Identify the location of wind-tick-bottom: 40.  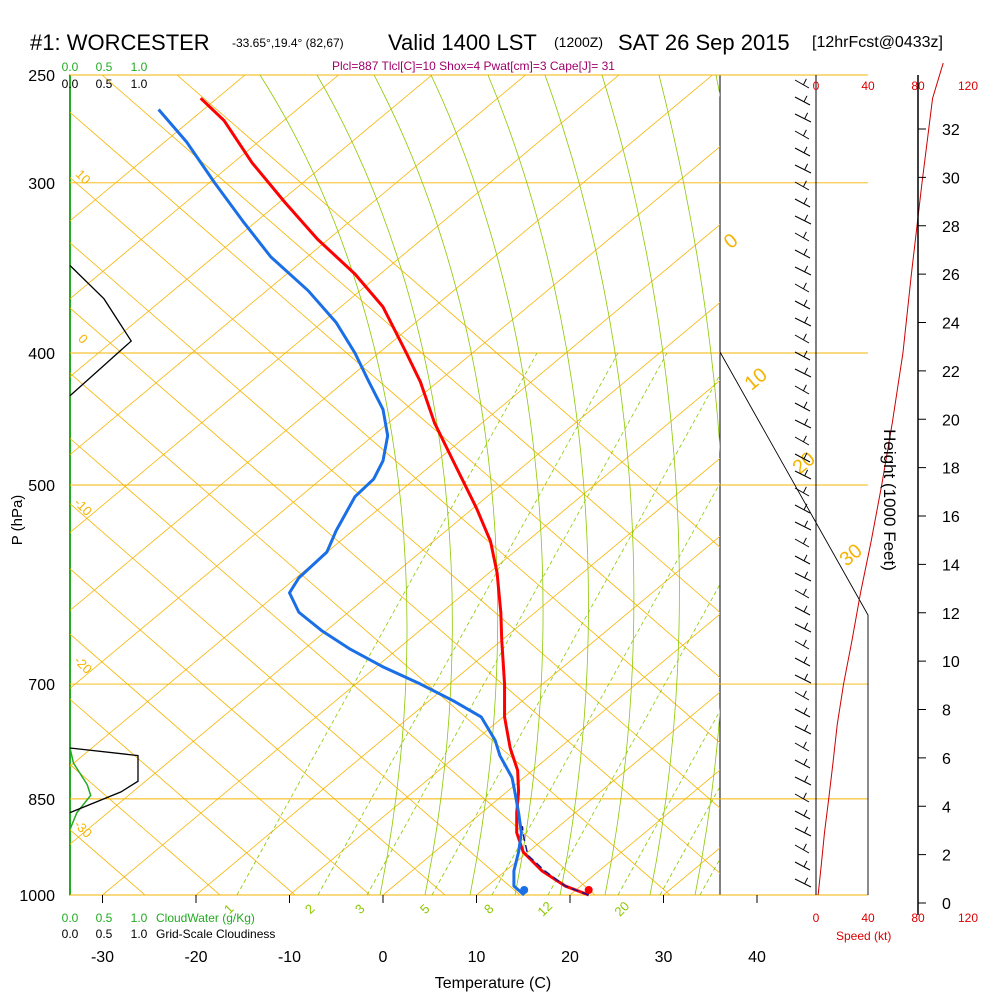
(868, 918).